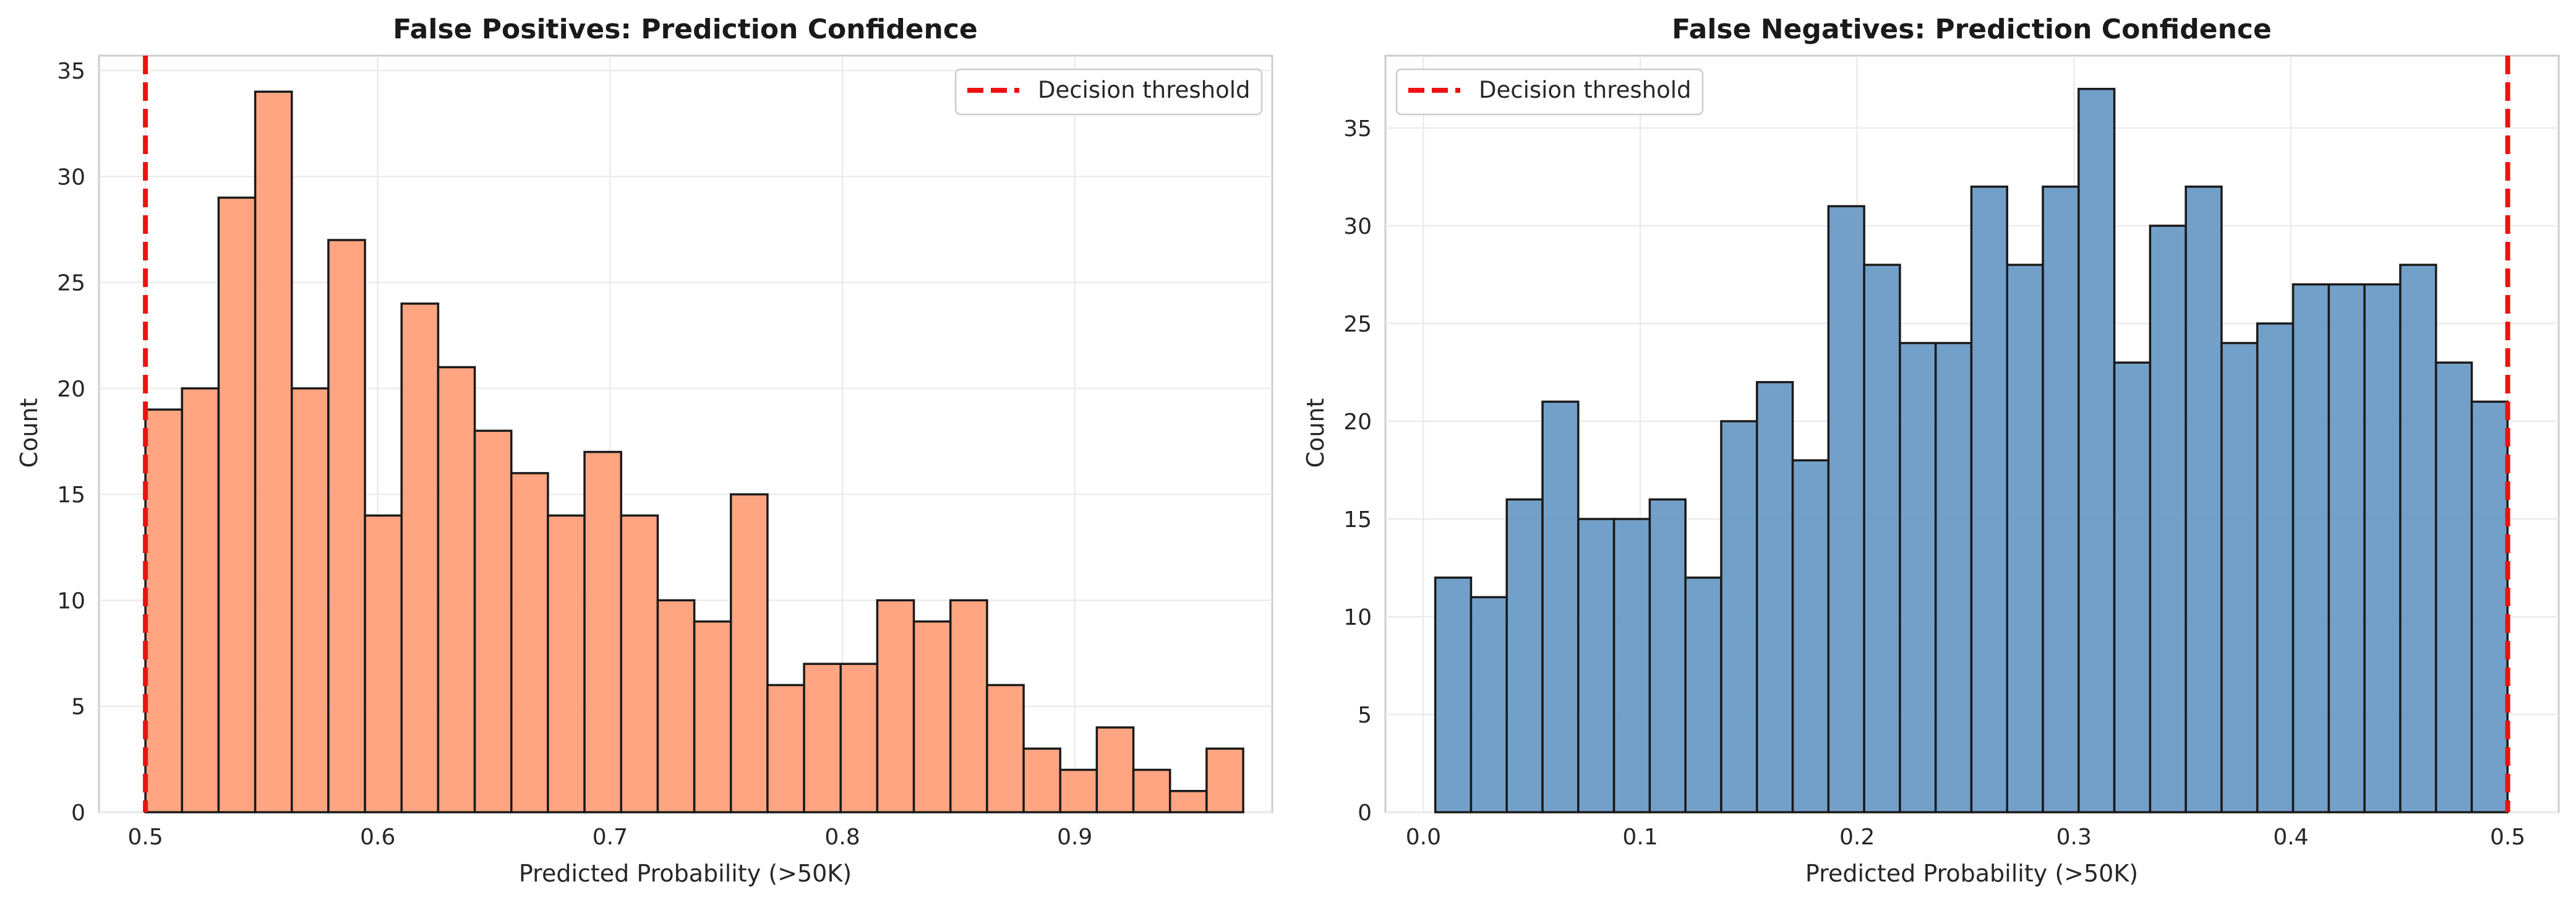 This screenshot has width=2576, height=905. Describe the element at coordinates (2290, 837) in the screenshot. I see `x-tick-label: 0.4` at that location.